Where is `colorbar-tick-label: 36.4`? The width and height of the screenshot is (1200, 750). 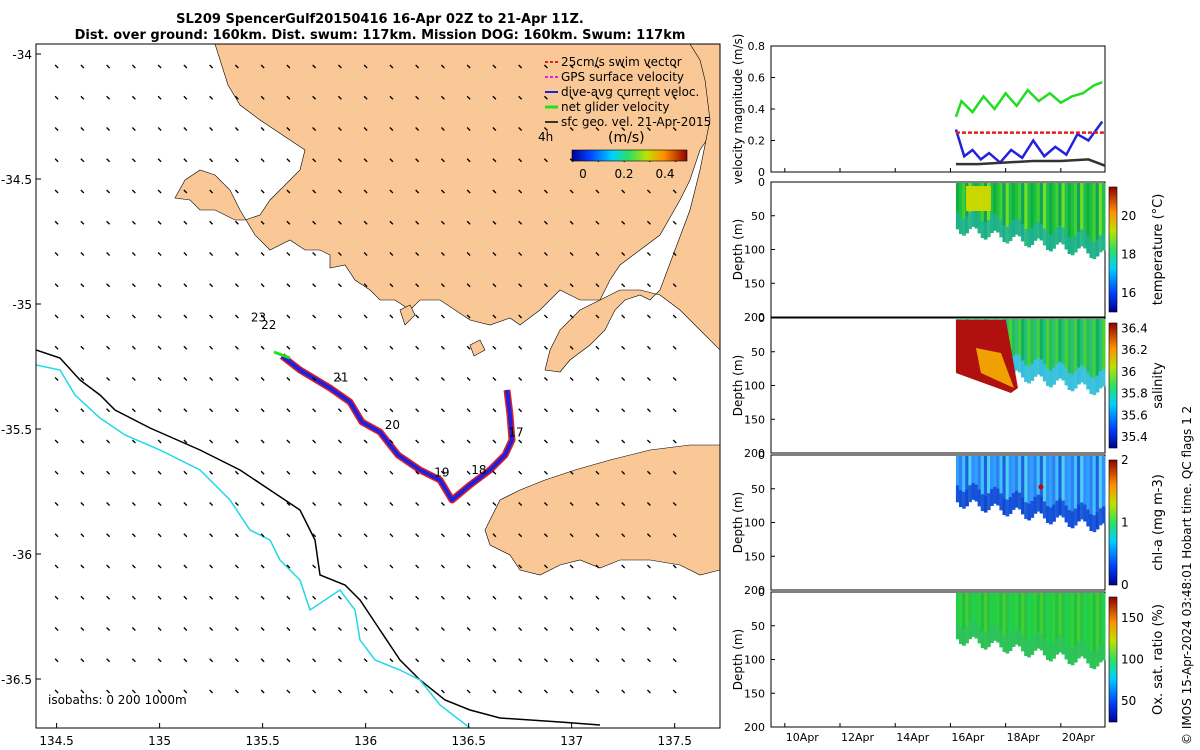 colorbar-tick-label: 36.4 is located at coordinates (1134, 328).